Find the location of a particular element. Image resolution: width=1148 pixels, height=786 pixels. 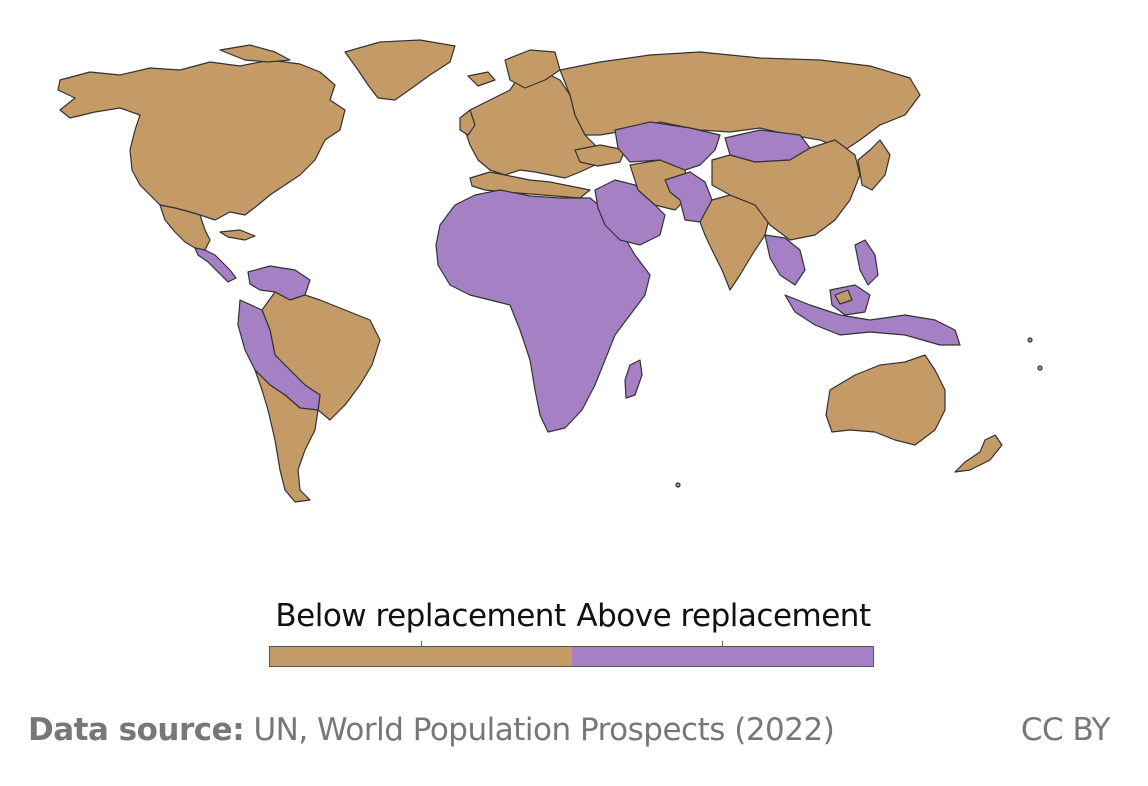

region-korea-japan is located at coordinates (874, 165).